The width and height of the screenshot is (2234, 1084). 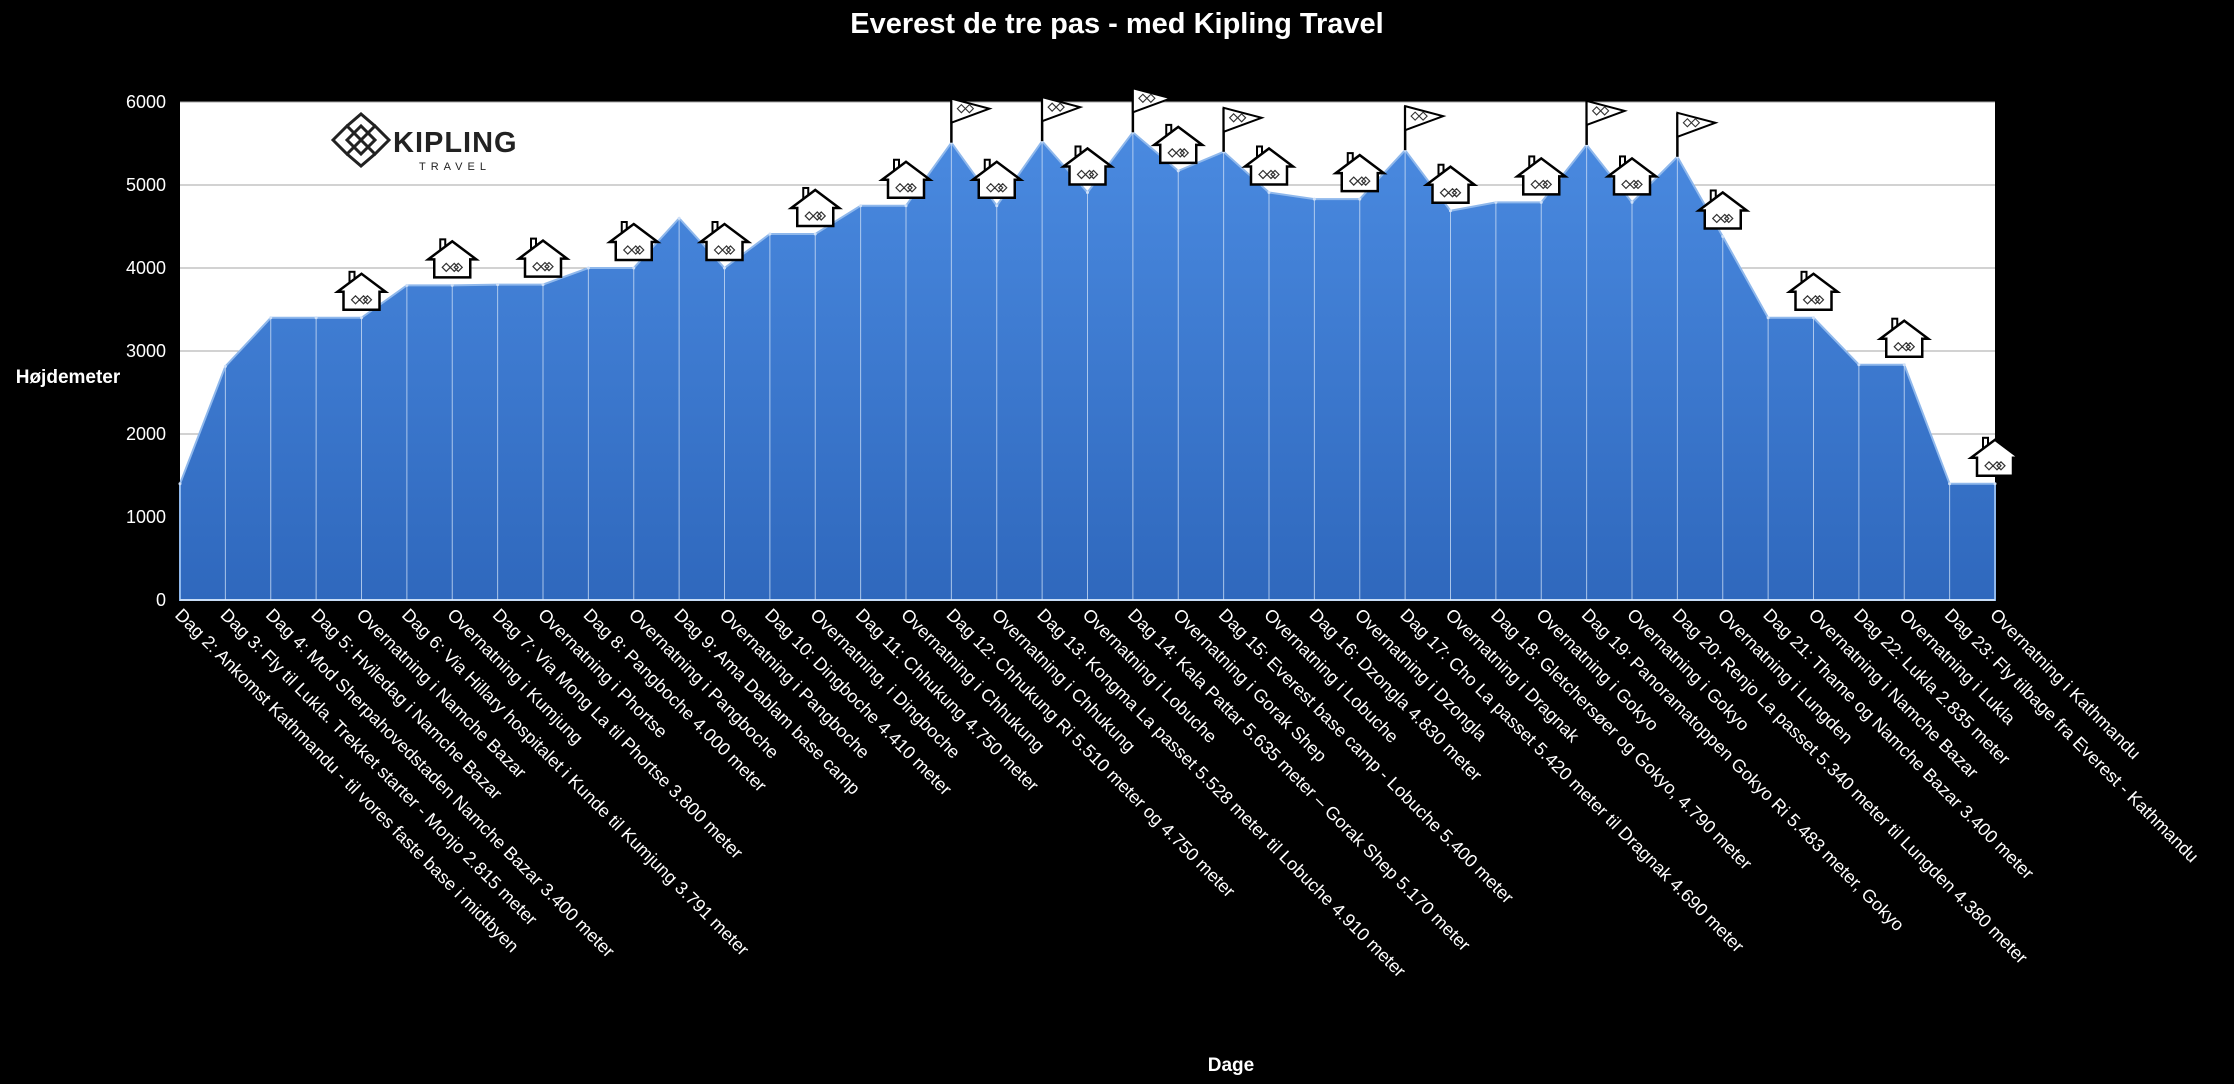 I want to click on kipling-logo: KIPLING TRAVEL, so click(x=424, y=142).